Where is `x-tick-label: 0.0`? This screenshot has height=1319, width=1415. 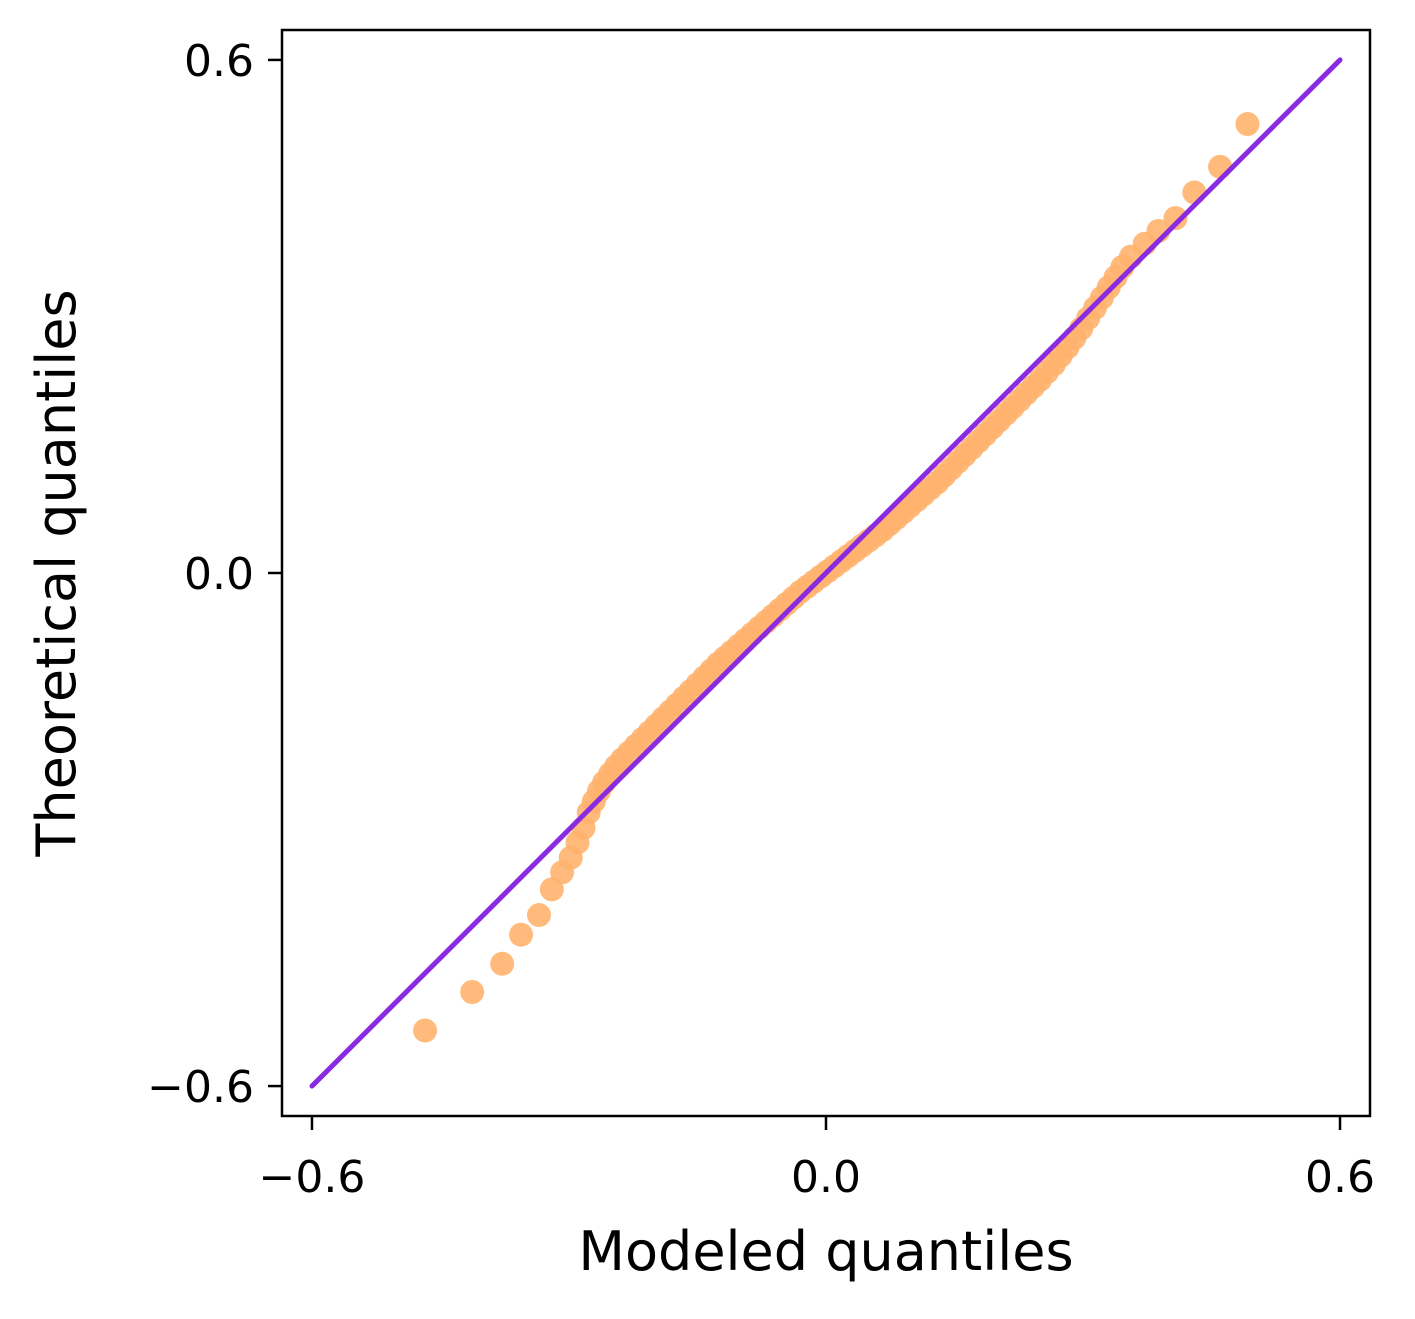 x-tick-label: 0.0 is located at coordinates (826, 1177).